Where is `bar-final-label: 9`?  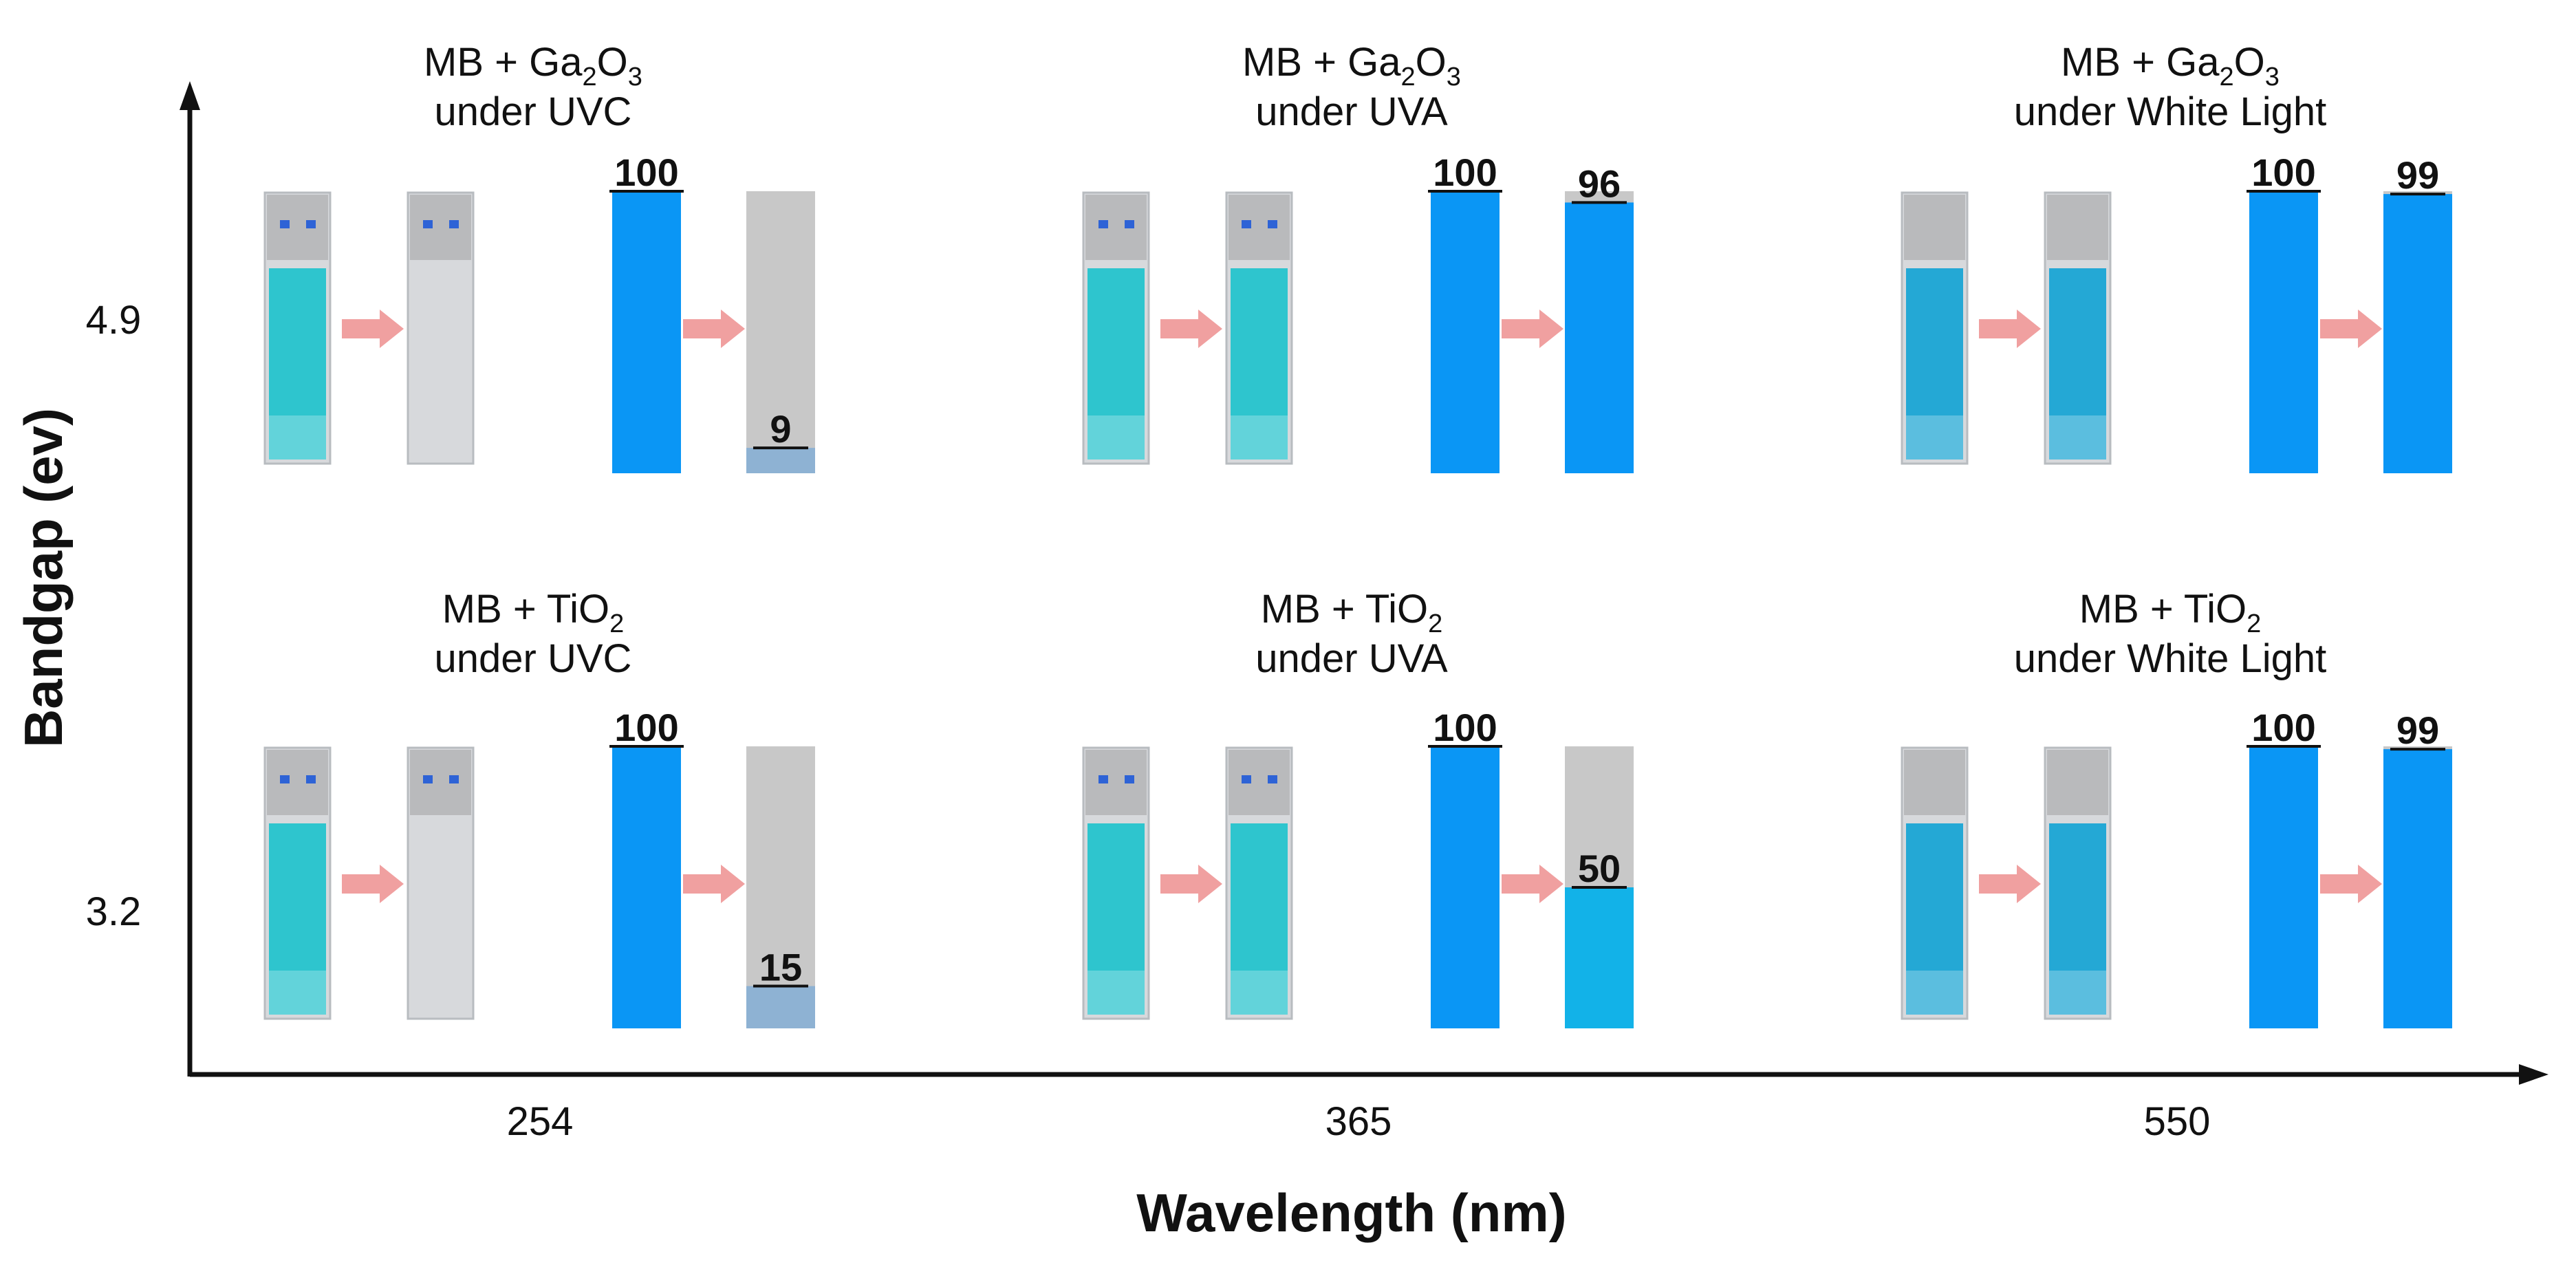 bar-final-label: 9 is located at coordinates (780, 429).